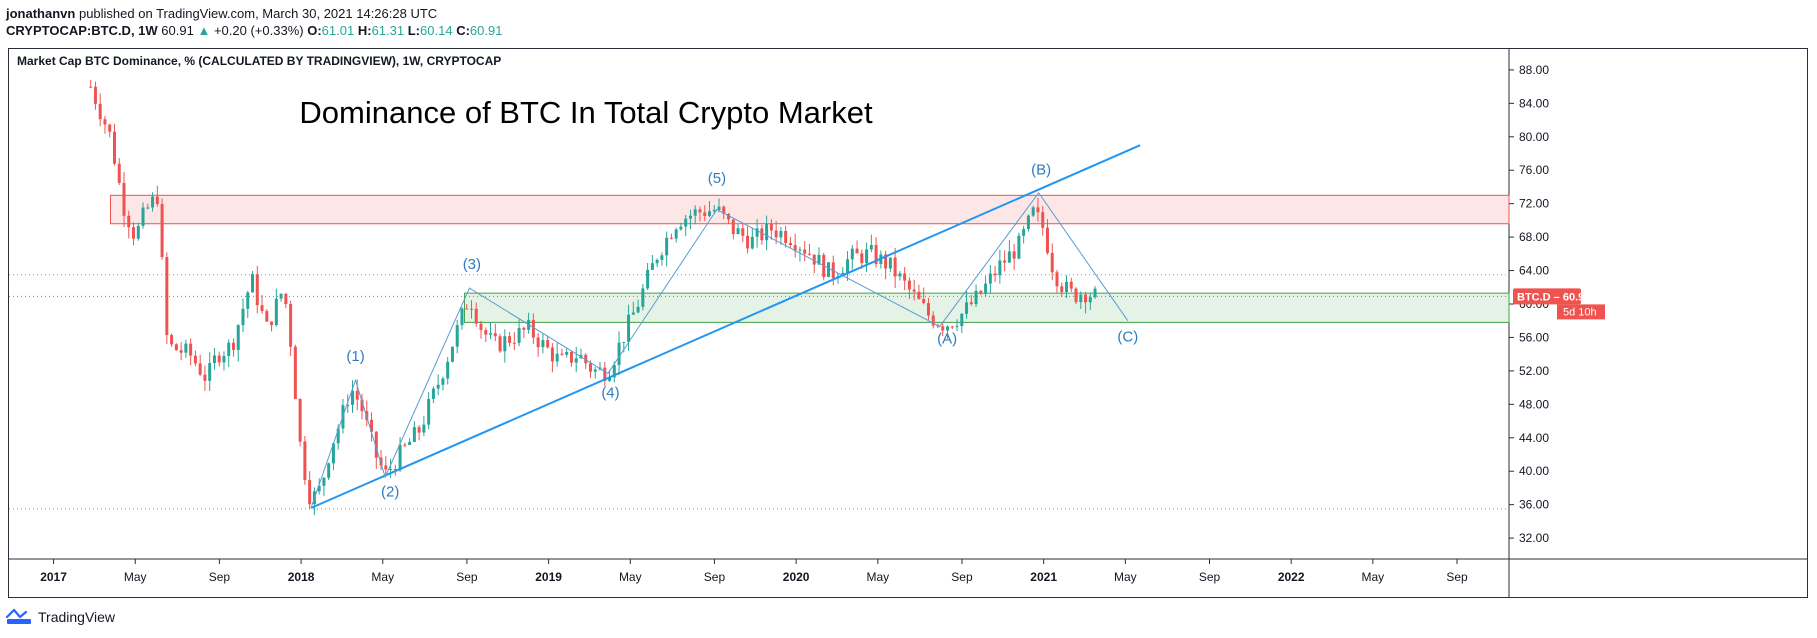 The height and width of the screenshot is (638, 1817). I want to click on wave-label: (C), so click(1127, 337).